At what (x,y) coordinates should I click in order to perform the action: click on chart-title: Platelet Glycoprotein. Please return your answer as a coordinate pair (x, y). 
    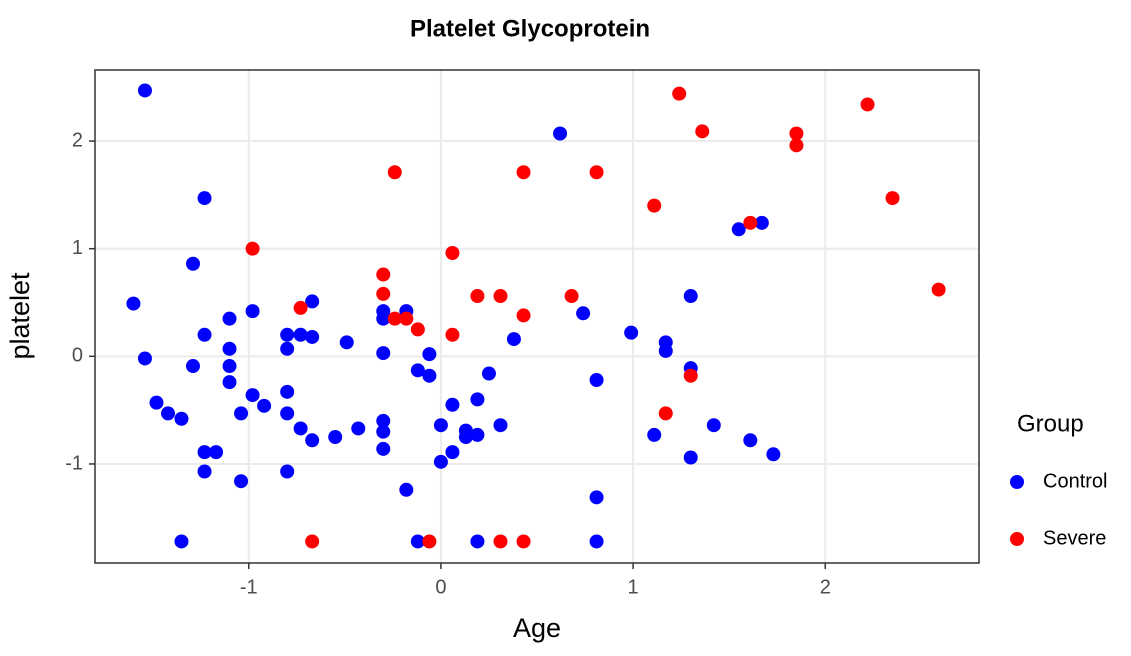
    Looking at the image, I should click on (530, 28).